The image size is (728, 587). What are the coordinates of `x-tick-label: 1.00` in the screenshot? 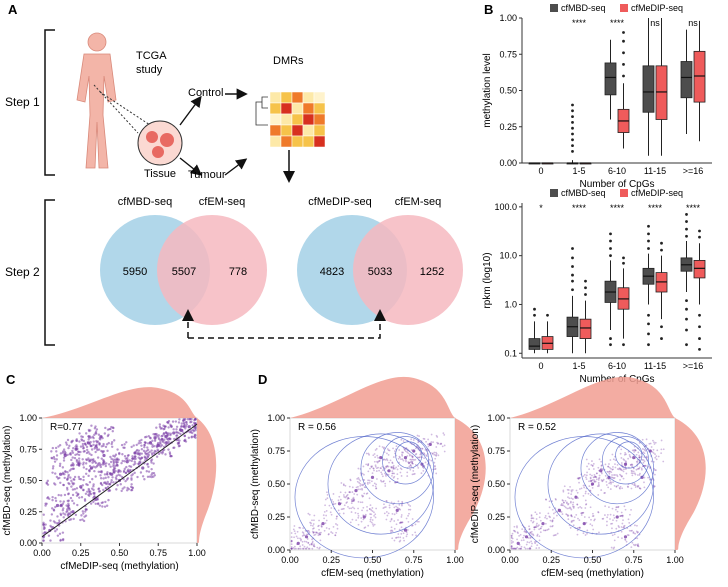 It's located at (675, 560).